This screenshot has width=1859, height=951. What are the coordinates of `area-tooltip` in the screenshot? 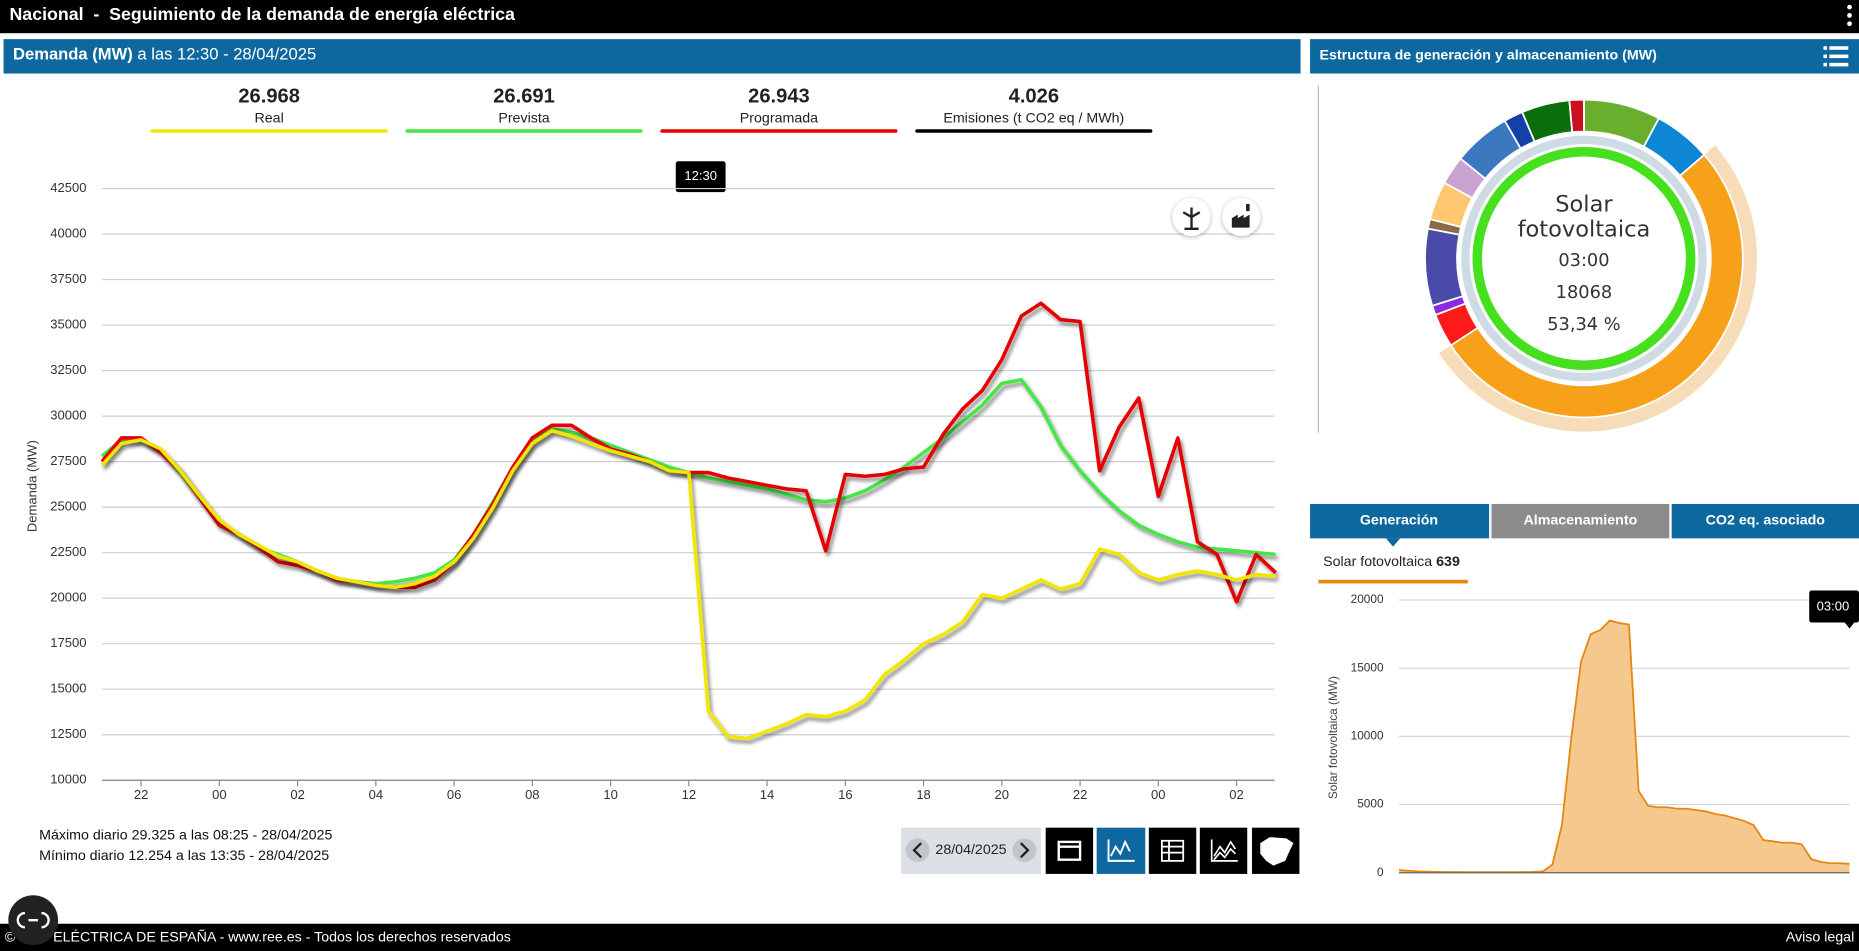 It's located at (1834, 606).